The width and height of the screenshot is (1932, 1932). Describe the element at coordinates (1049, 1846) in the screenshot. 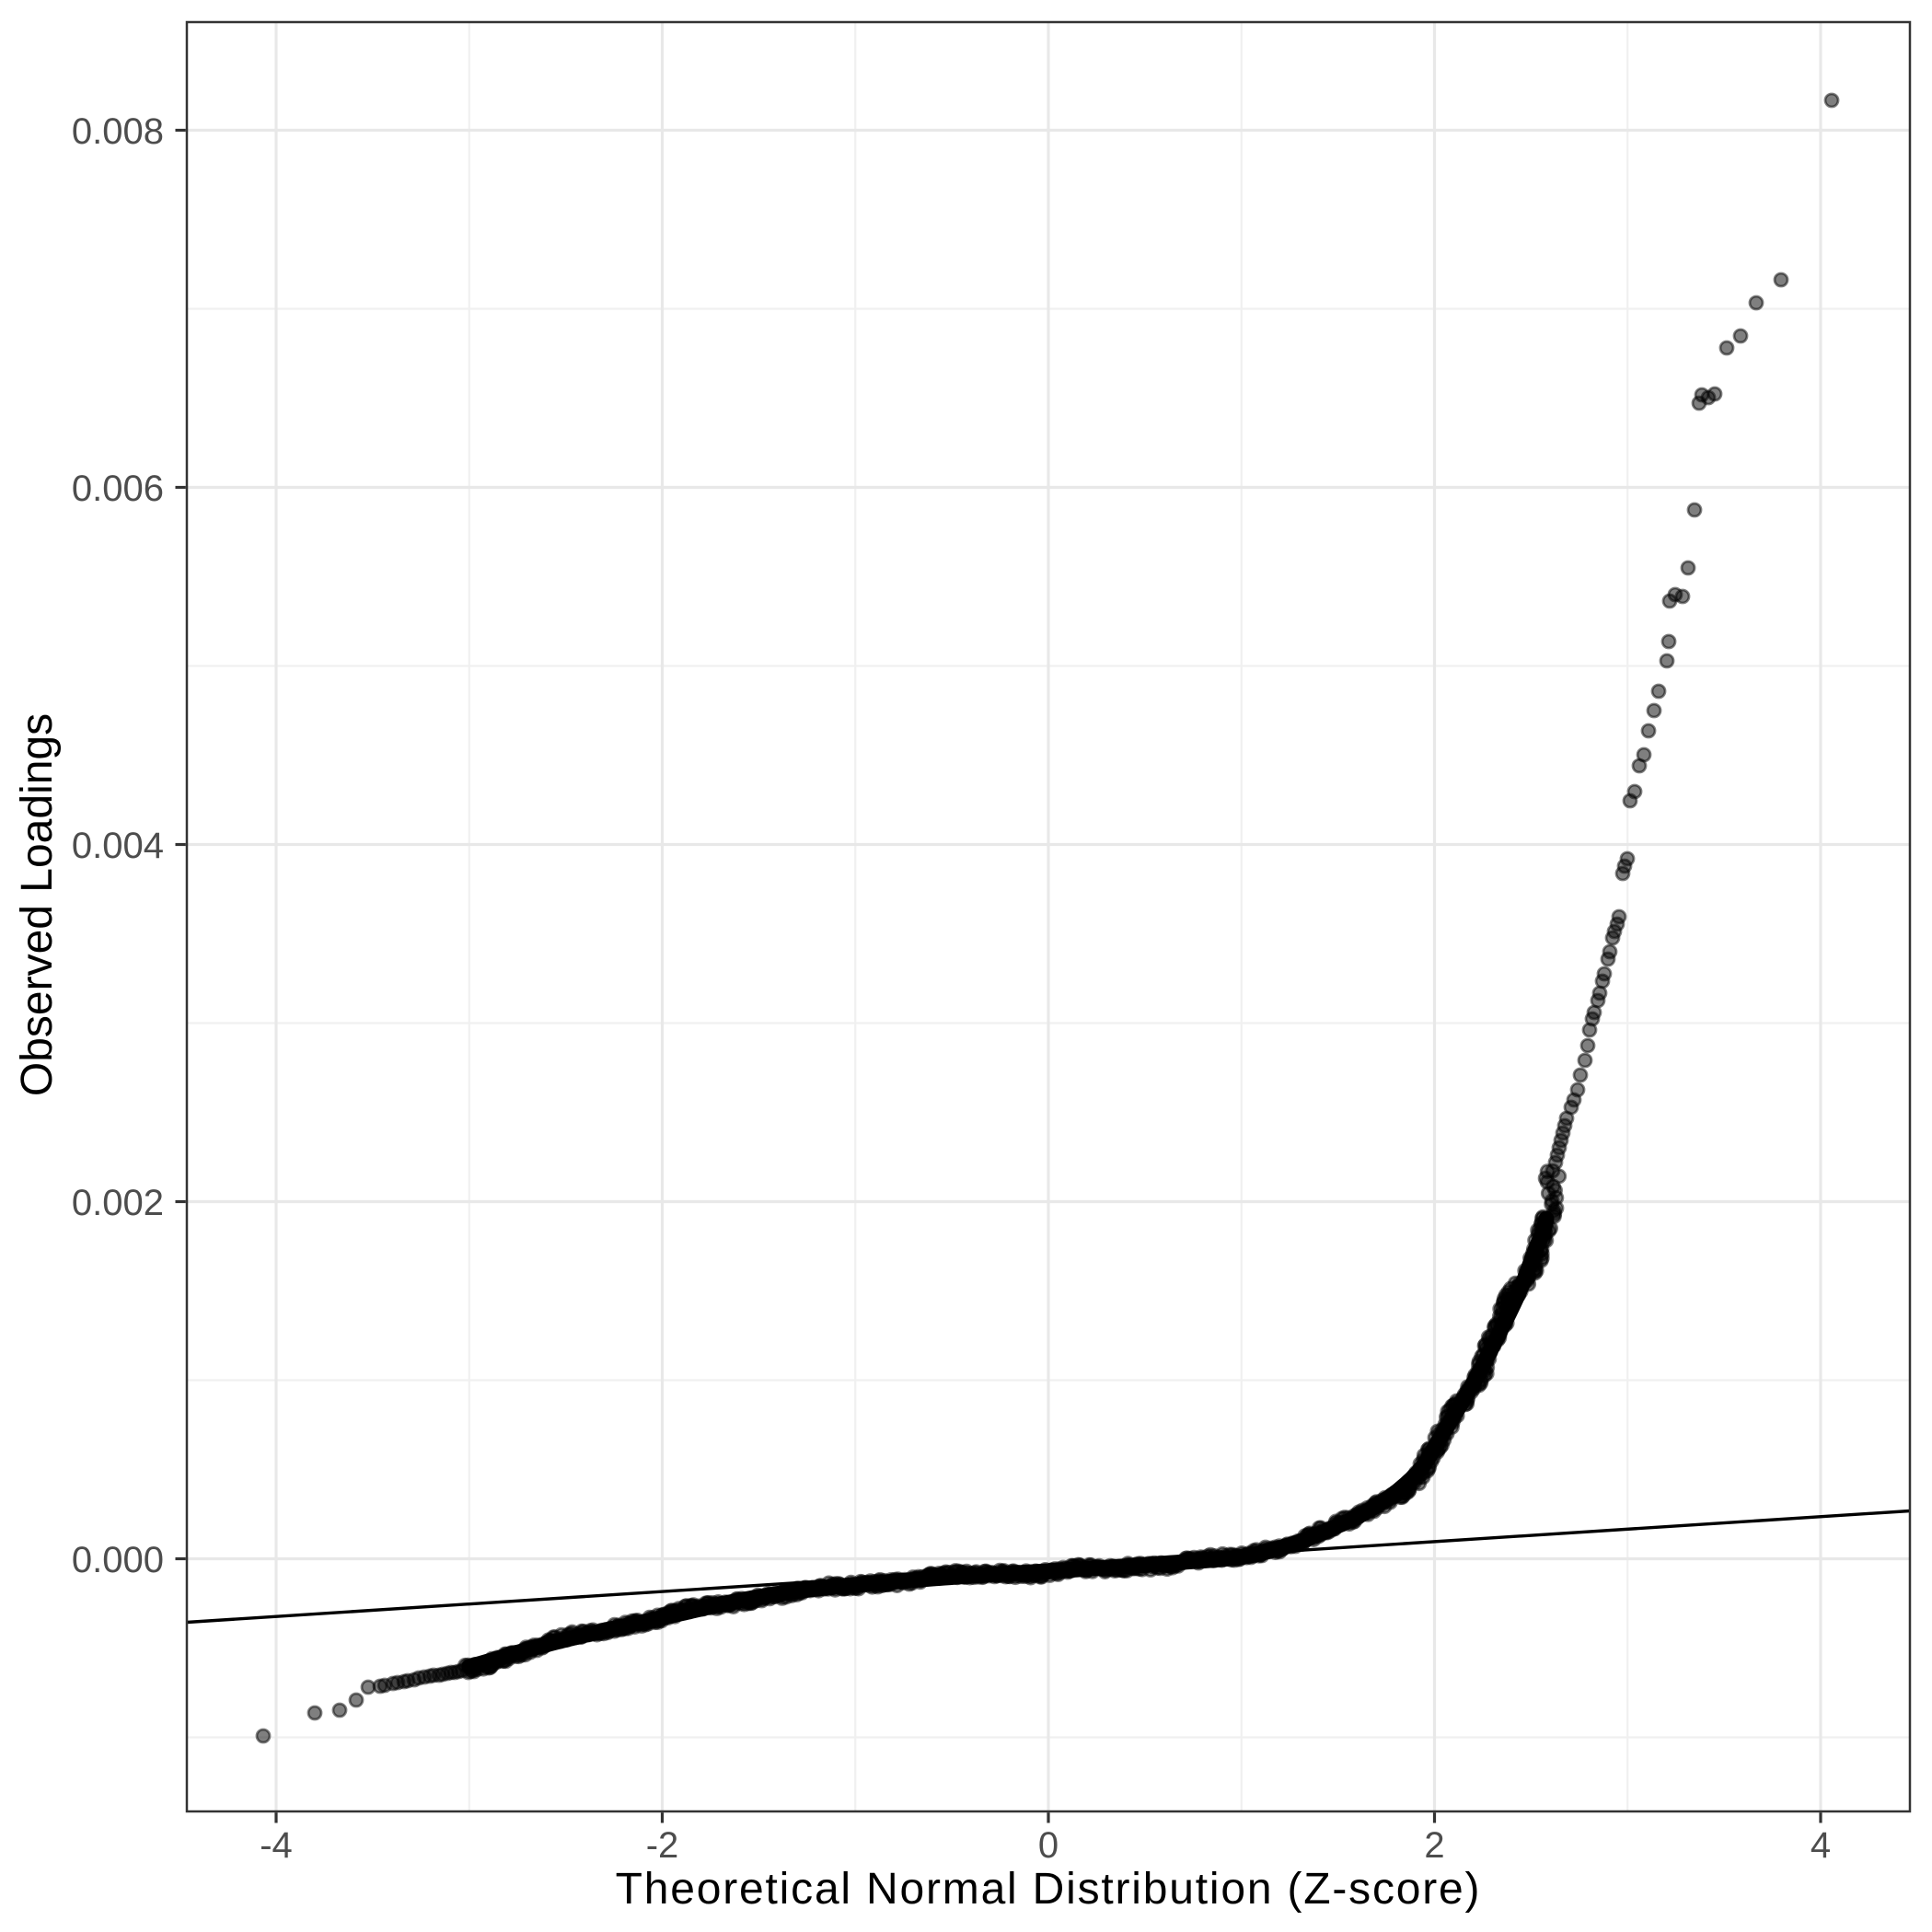

I see `svg-text: 0` at that location.